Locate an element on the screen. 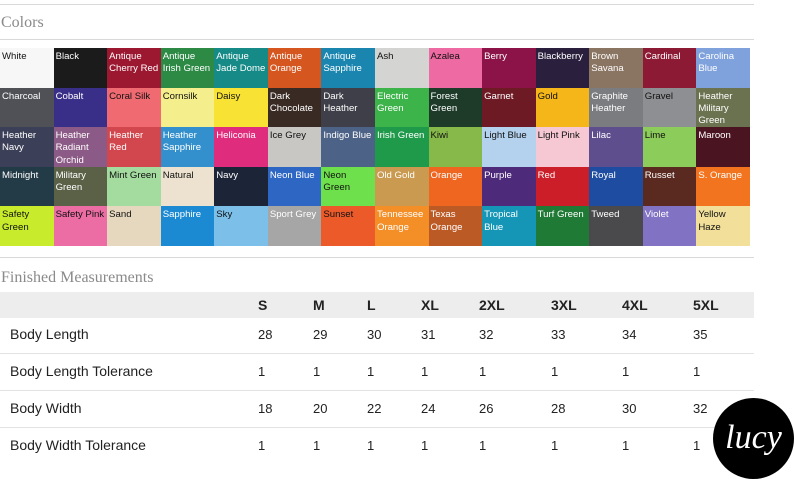  color-swatch: Garnet is located at coordinates (509, 107).